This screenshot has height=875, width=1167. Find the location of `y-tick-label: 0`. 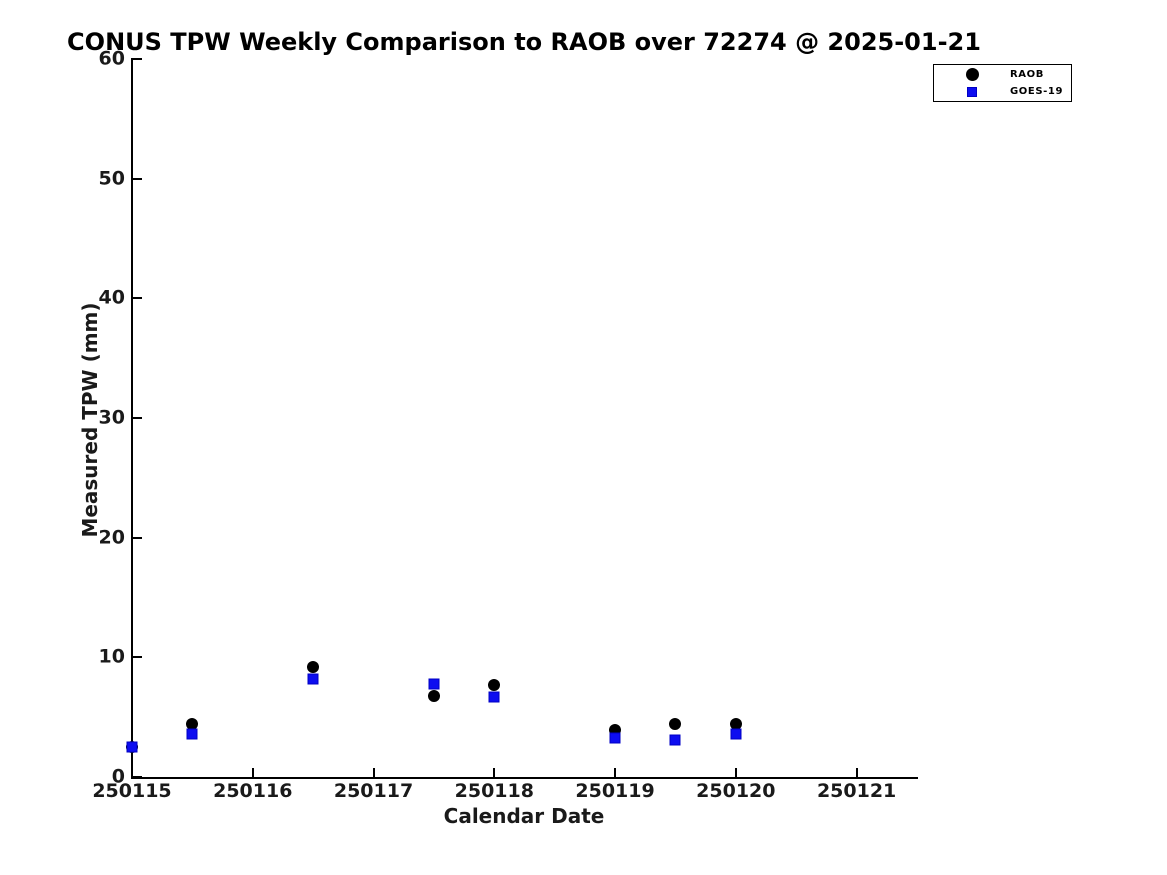

y-tick-label: 0 is located at coordinates (118, 776).